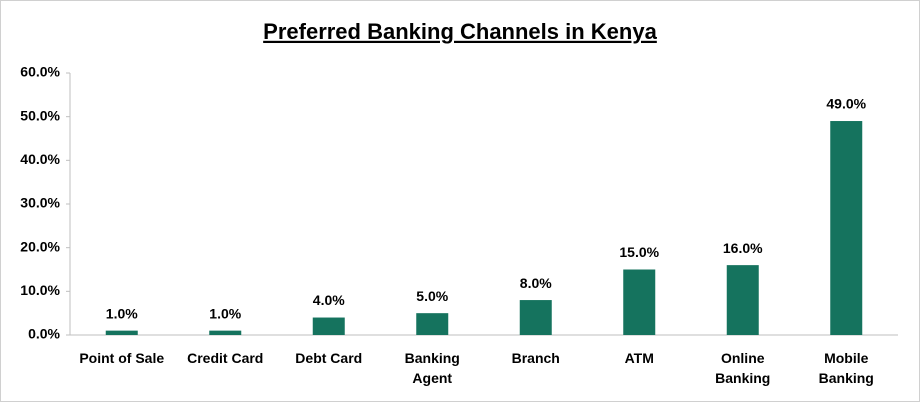 The width and height of the screenshot is (920, 402). What do you see at coordinates (536, 283) in the screenshot?
I see `data-label: 8.0%` at bounding box center [536, 283].